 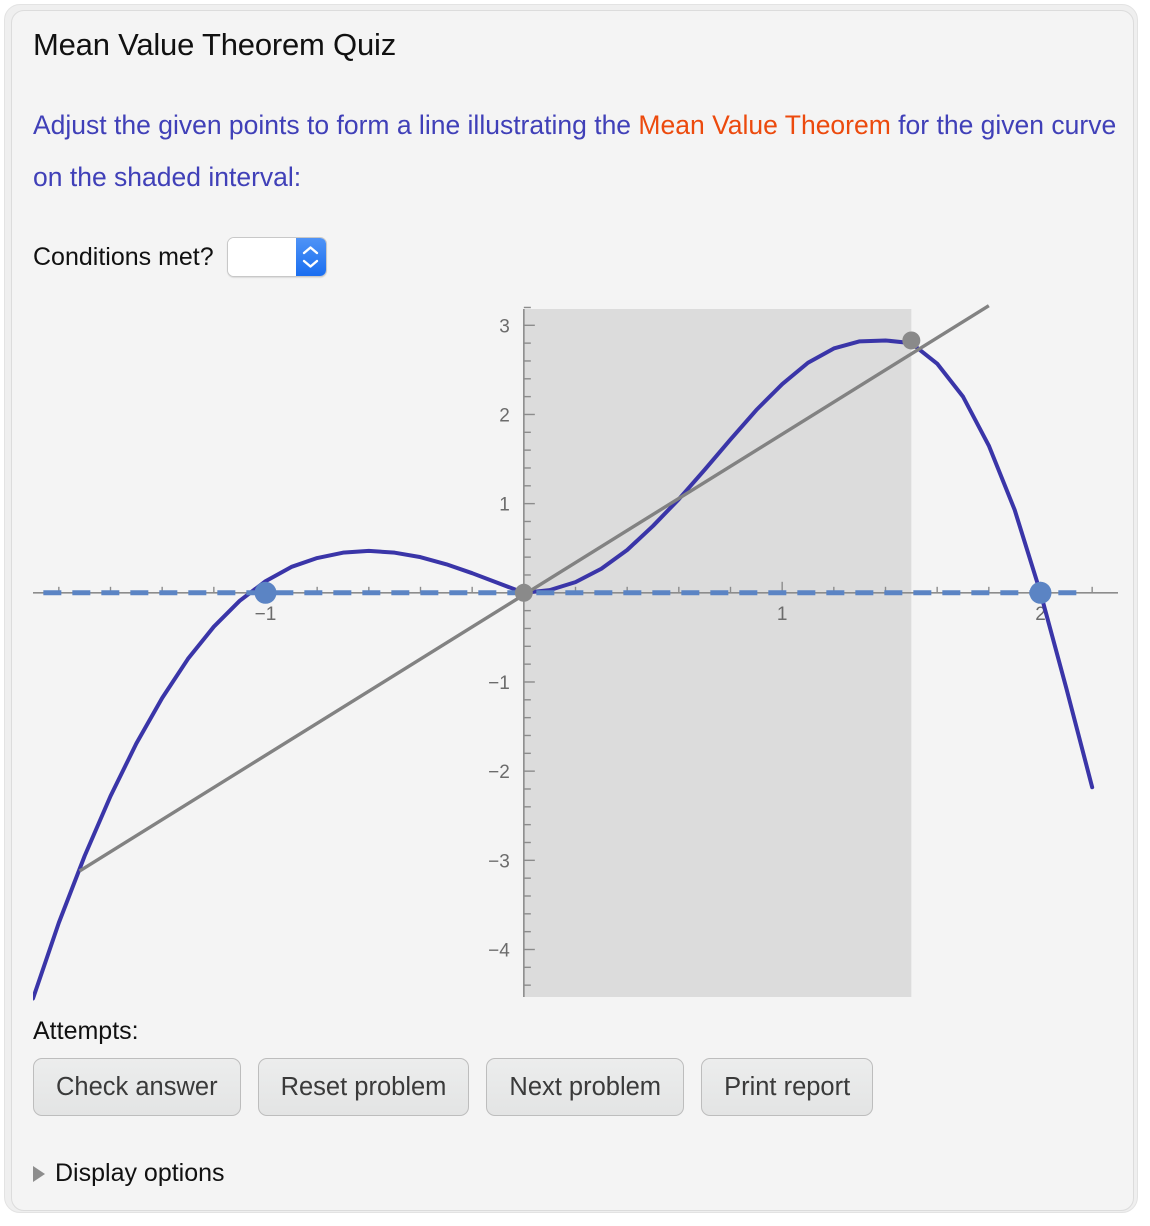 What do you see at coordinates (499, 683) in the screenshot?
I see `y-tick-label: −1` at bounding box center [499, 683].